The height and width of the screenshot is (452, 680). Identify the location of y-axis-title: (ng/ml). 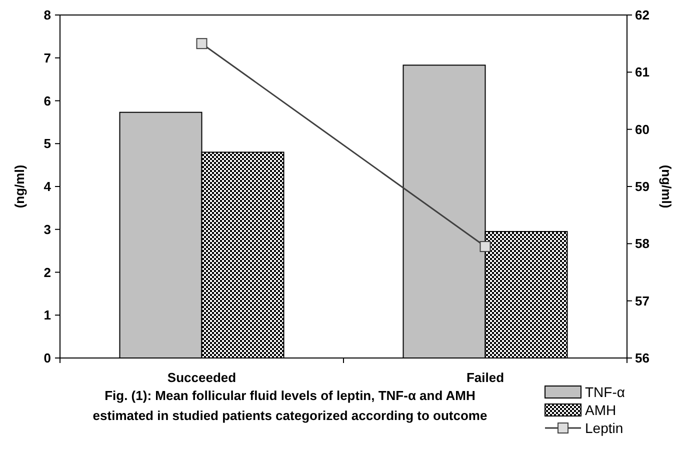
(19, 186).